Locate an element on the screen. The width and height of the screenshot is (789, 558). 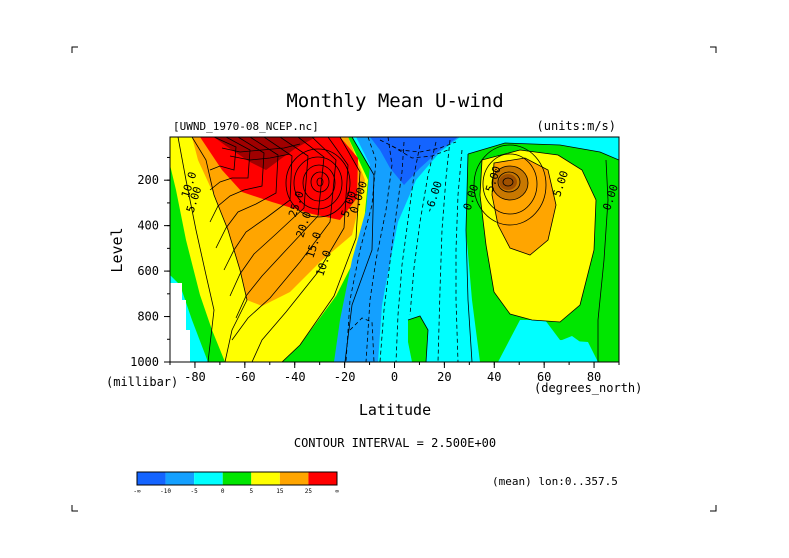
y-unit-label: (millibar) is located at coordinates (142, 382).